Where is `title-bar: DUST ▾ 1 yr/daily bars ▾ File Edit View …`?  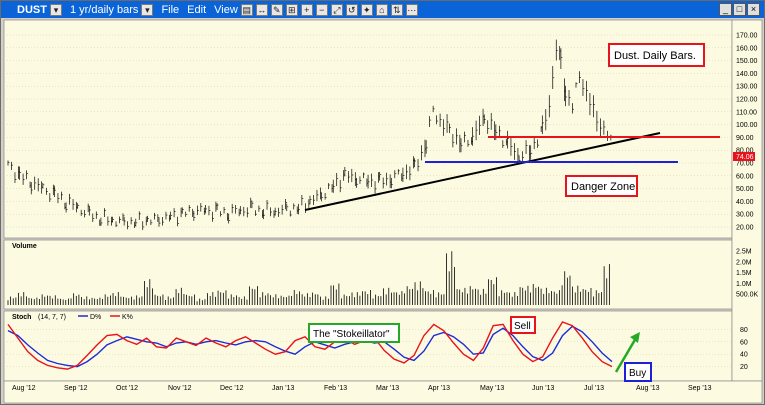
title-bar: DUST ▾ 1 yr/daily bars ▾ File Edit View … is located at coordinates (382, 9).